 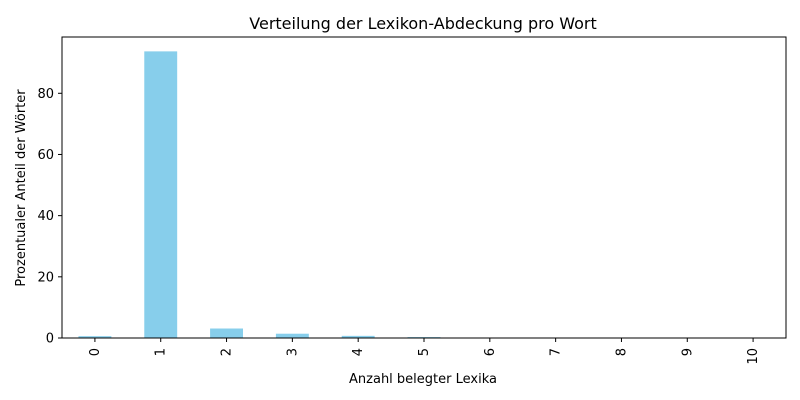 What do you see at coordinates (687, 352) in the screenshot?
I see `x-tick-label-9: 9` at bounding box center [687, 352].